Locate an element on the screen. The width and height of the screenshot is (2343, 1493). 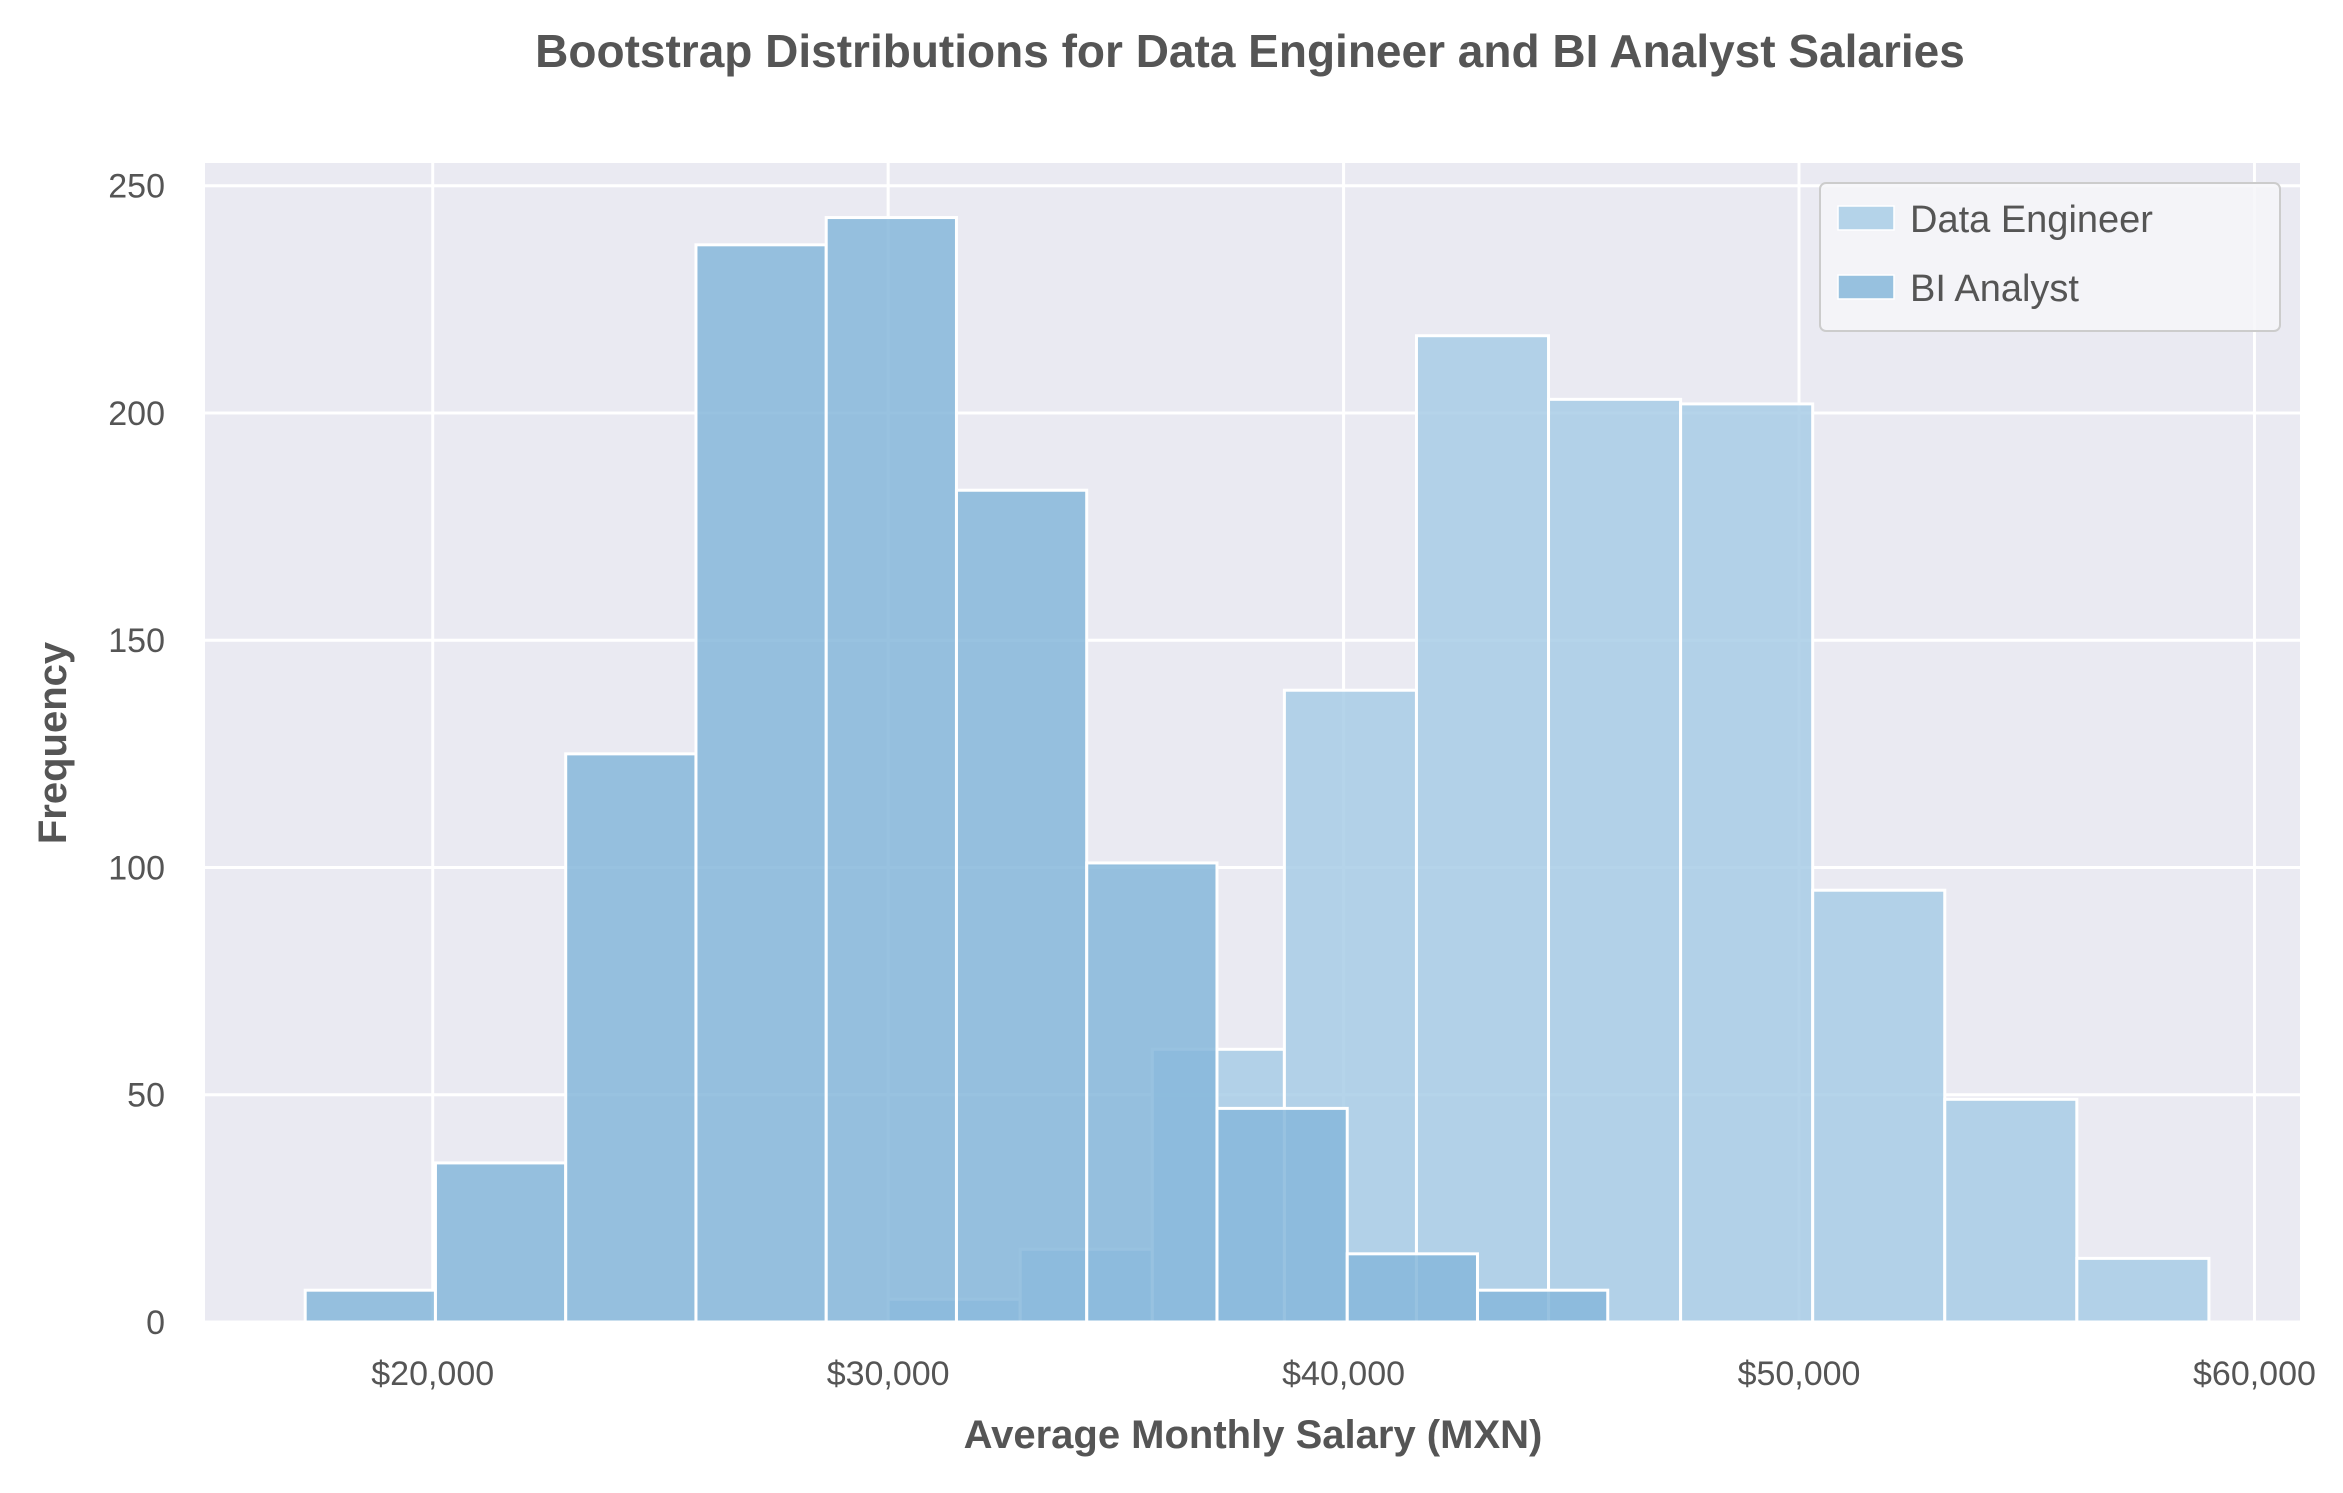
x-tick-label: $60,000 is located at coordinates (2254, 1374).